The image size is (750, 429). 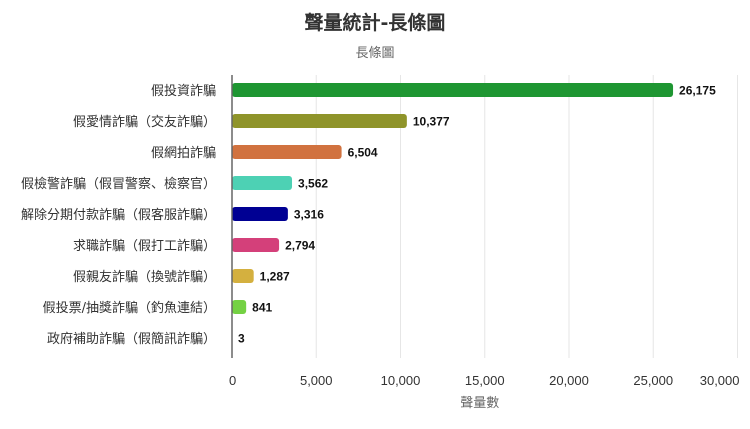 What do you see at coordinates (569, 380) in the screenshot?
I see `x-tick-label: 20,000` at bounding box center [569, 380].